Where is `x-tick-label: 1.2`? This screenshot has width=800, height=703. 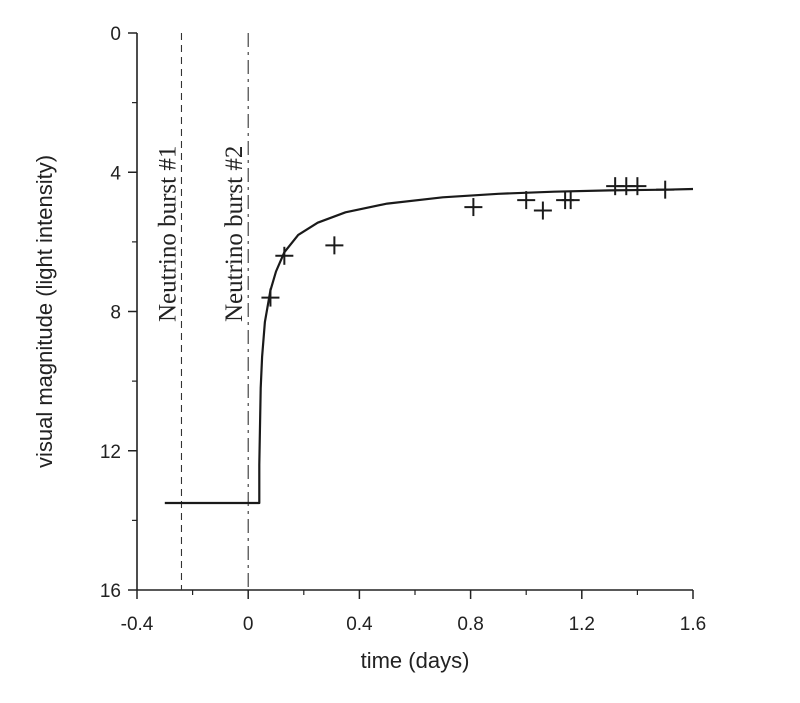 x-tick-label: 1.2 is located at coordinates (582, 624).